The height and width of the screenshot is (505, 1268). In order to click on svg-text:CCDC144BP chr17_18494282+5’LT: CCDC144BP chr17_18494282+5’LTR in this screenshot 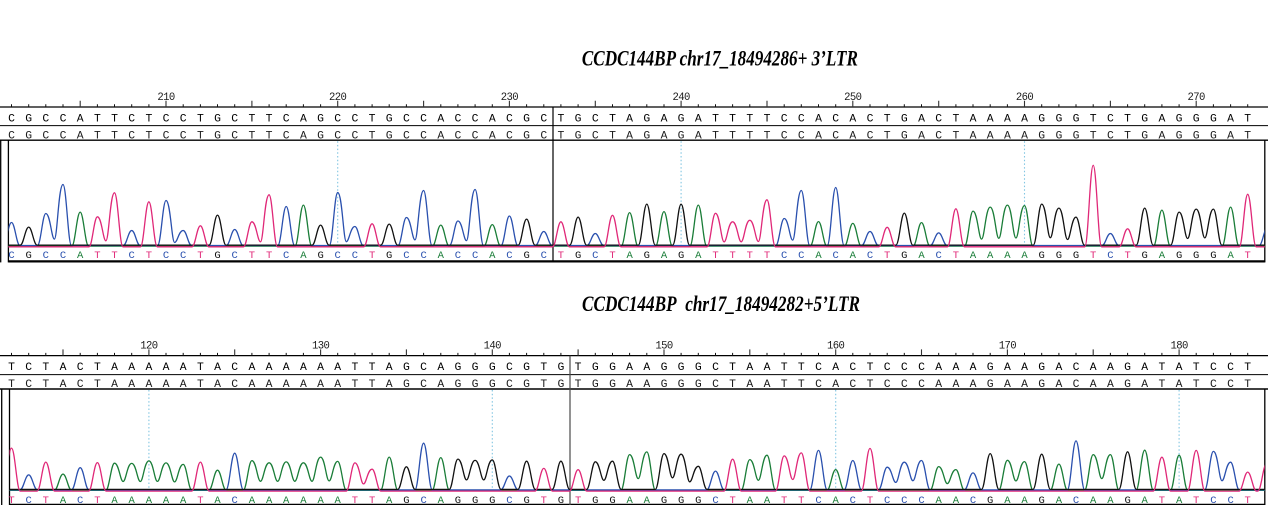, I will do `click(721, 303)`.